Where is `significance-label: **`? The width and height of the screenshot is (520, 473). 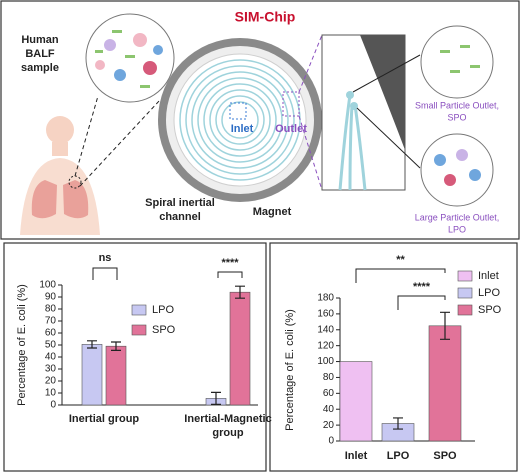 significance-label: ** is located at coordinates (400, 260).